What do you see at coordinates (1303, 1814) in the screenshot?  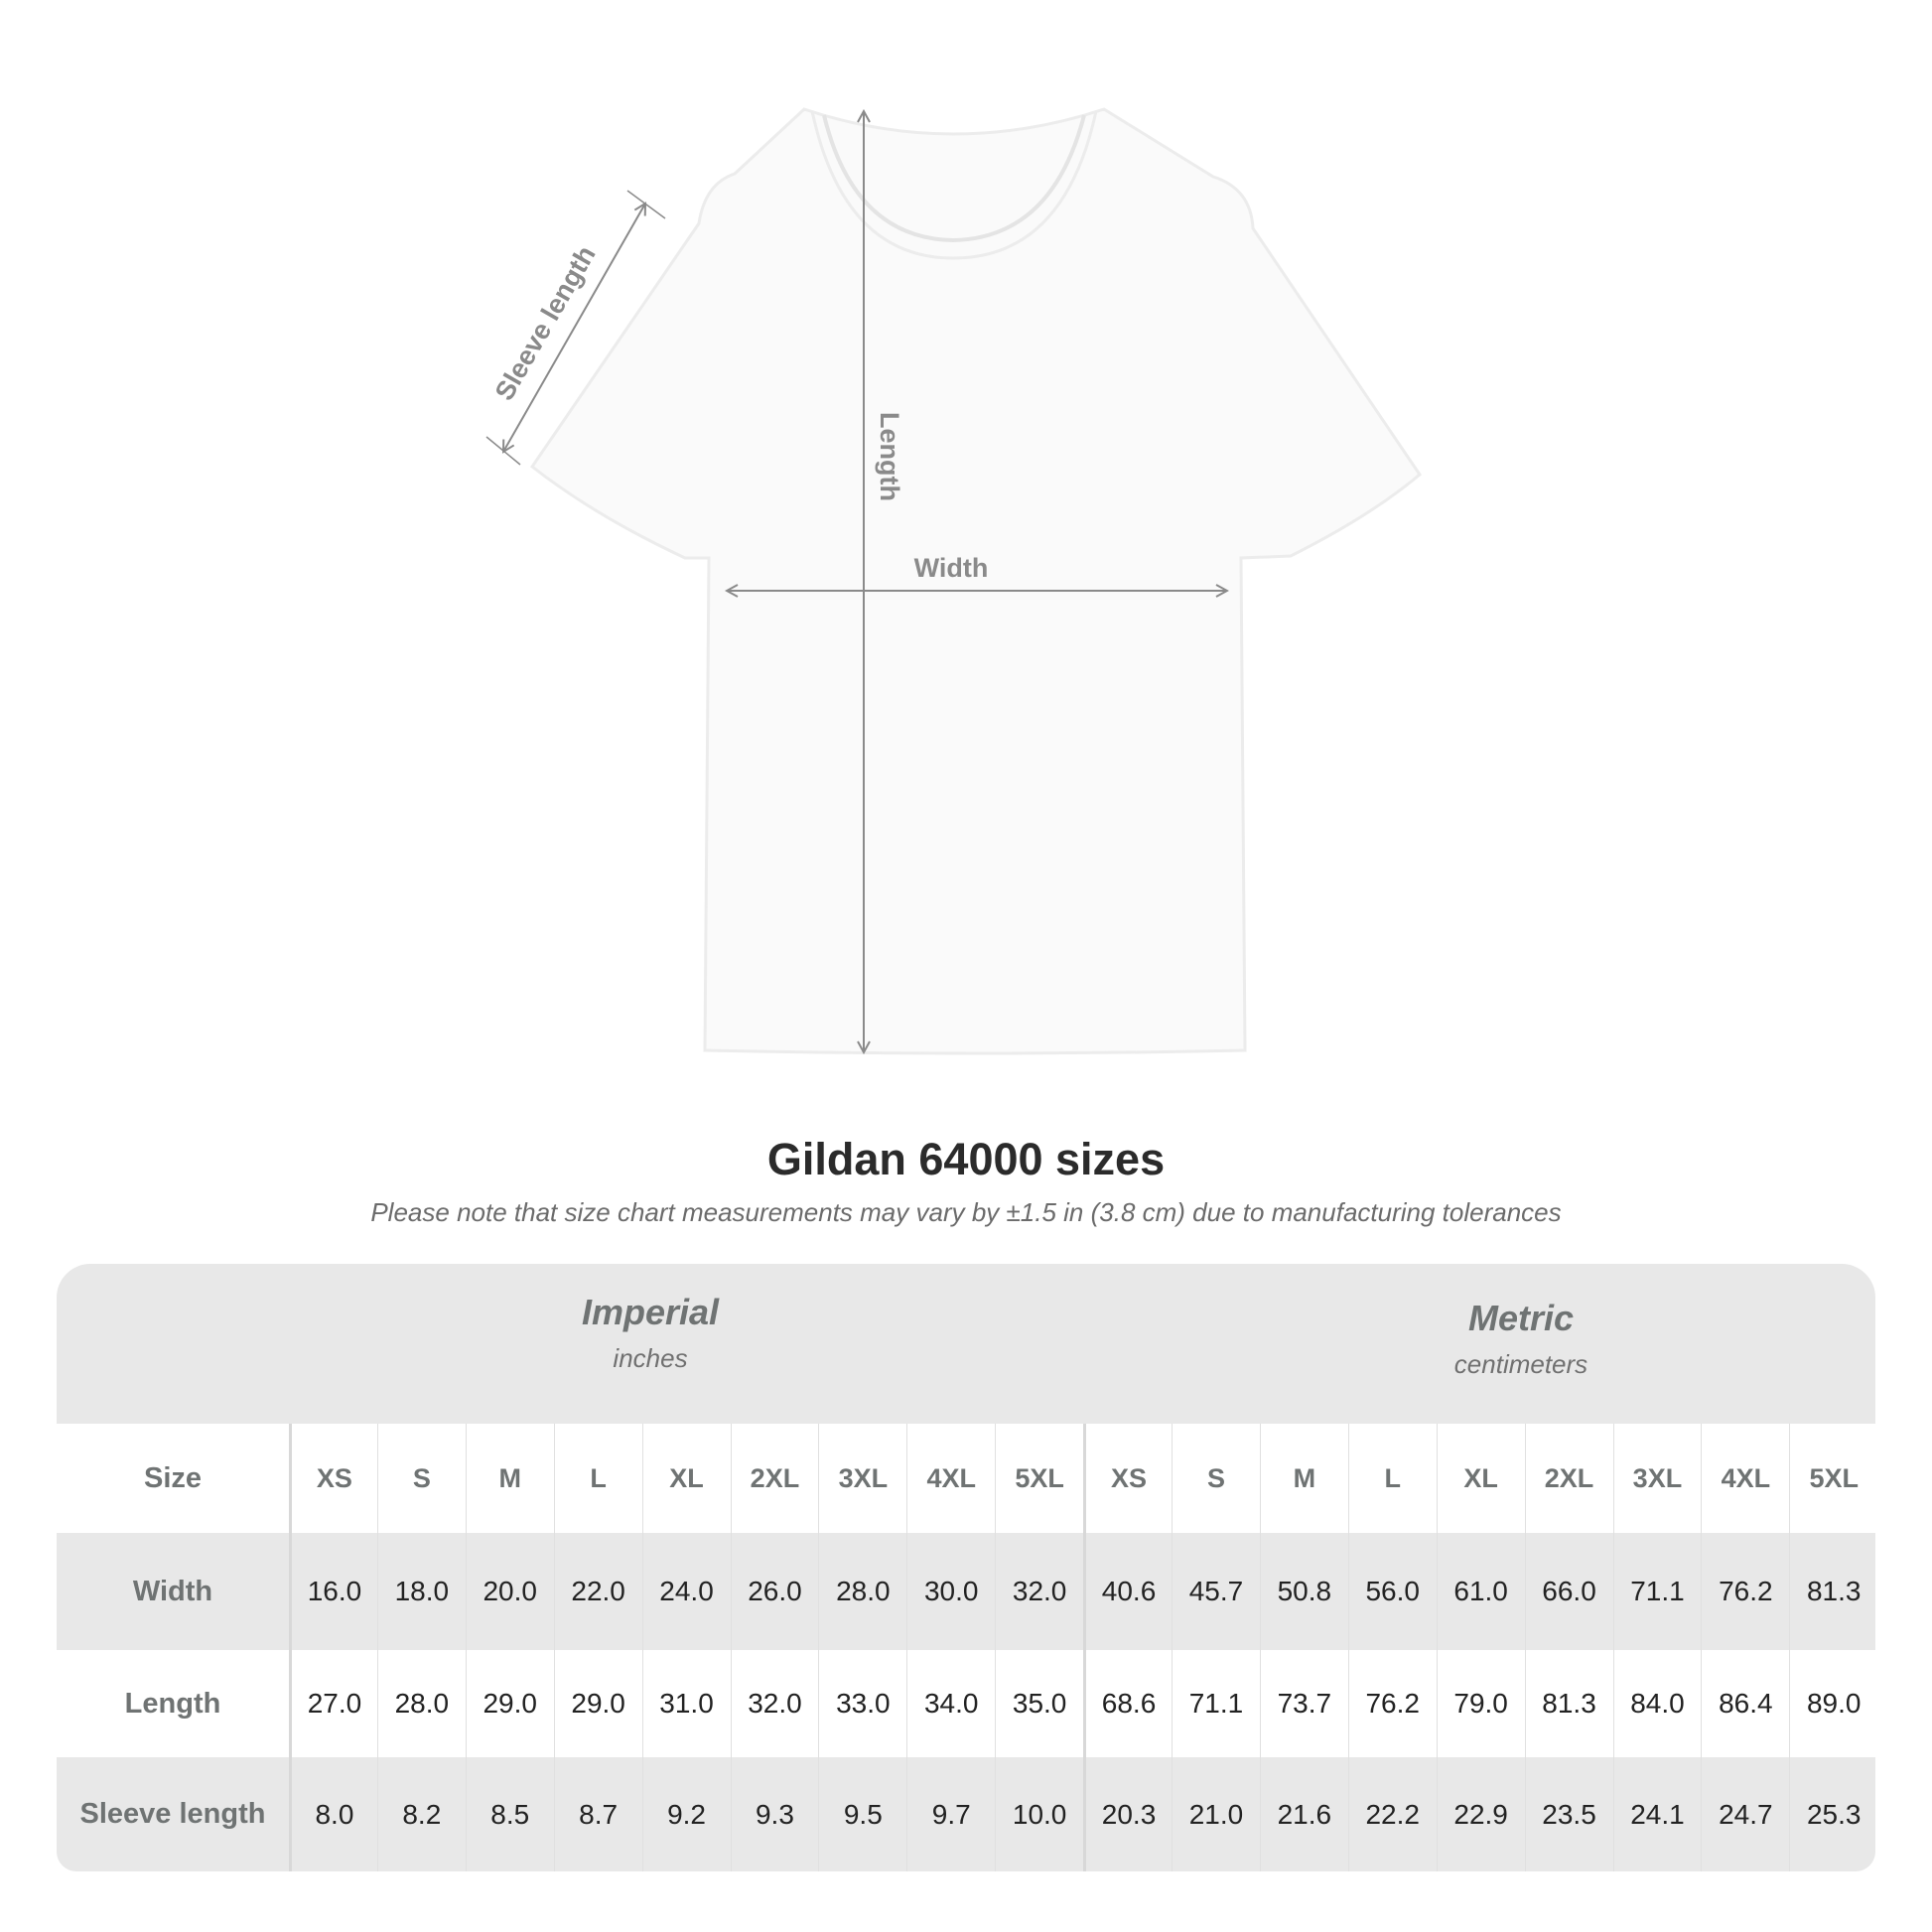 I see `table-cell: 21.6` at bounding box center [1303, 1814].